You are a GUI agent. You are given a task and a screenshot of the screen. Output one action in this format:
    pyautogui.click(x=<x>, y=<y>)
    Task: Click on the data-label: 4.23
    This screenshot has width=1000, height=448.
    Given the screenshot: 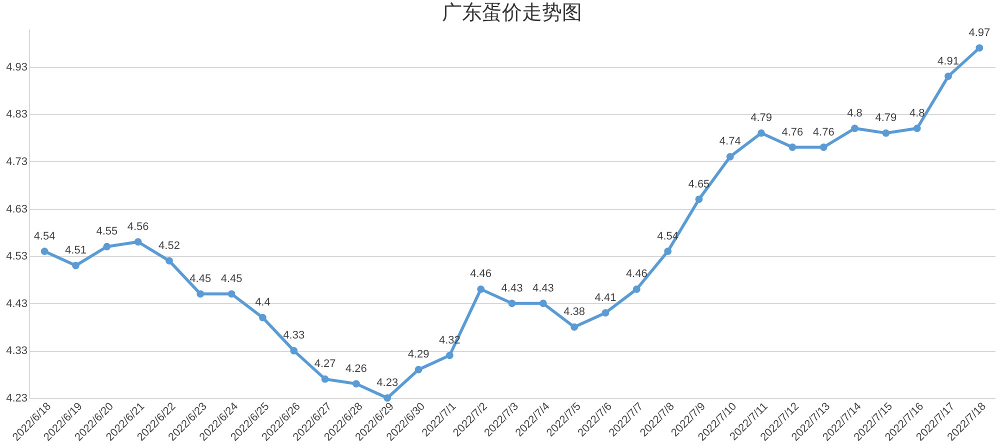 What is the action you would take?
    pyautogui.click(x=387, y=383)
    